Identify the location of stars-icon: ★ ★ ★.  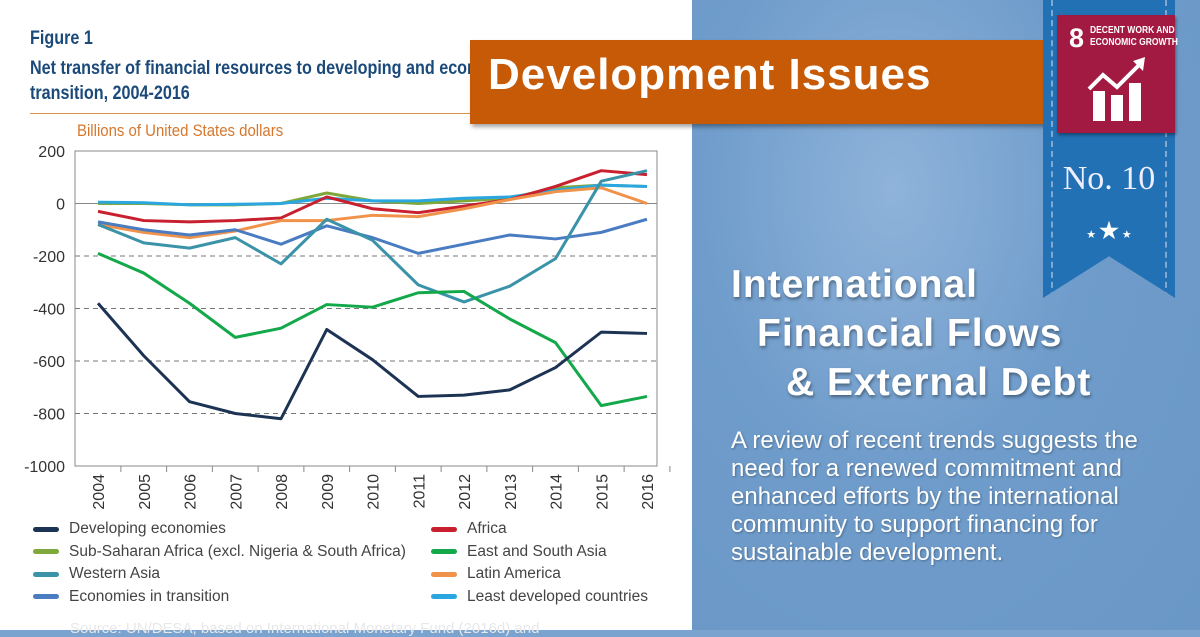
(1109, 230).